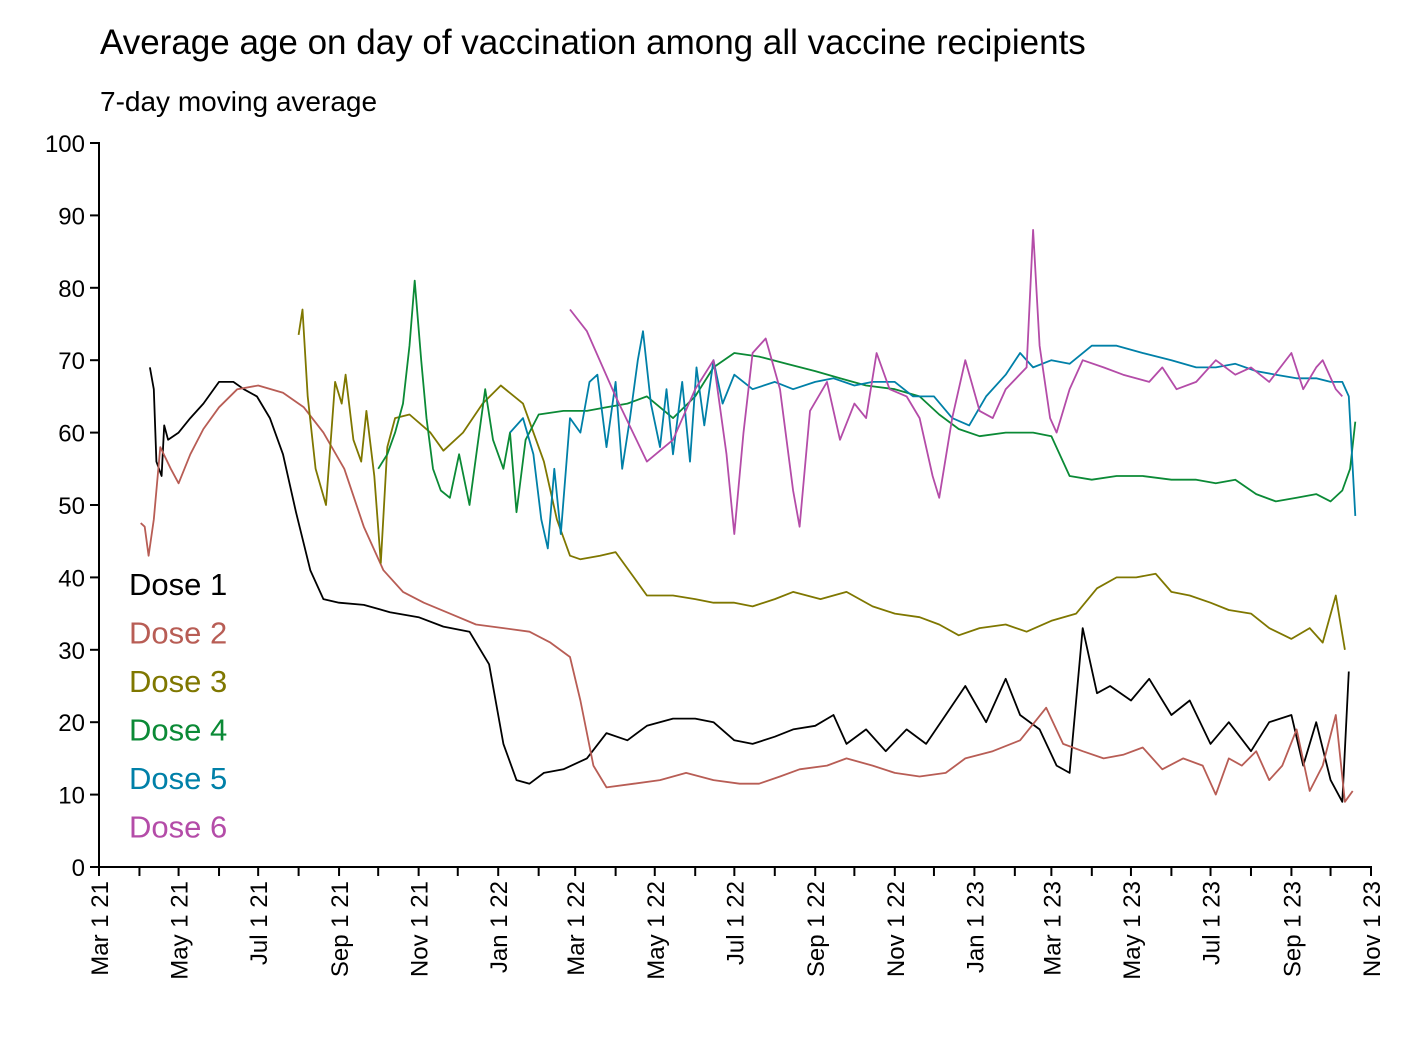 The width and height of the screenshot is (1411, 1048). Describe the element at coordinates (656, 930) in the screenshot. I see `x-tick-label: May 1 22` at that location.